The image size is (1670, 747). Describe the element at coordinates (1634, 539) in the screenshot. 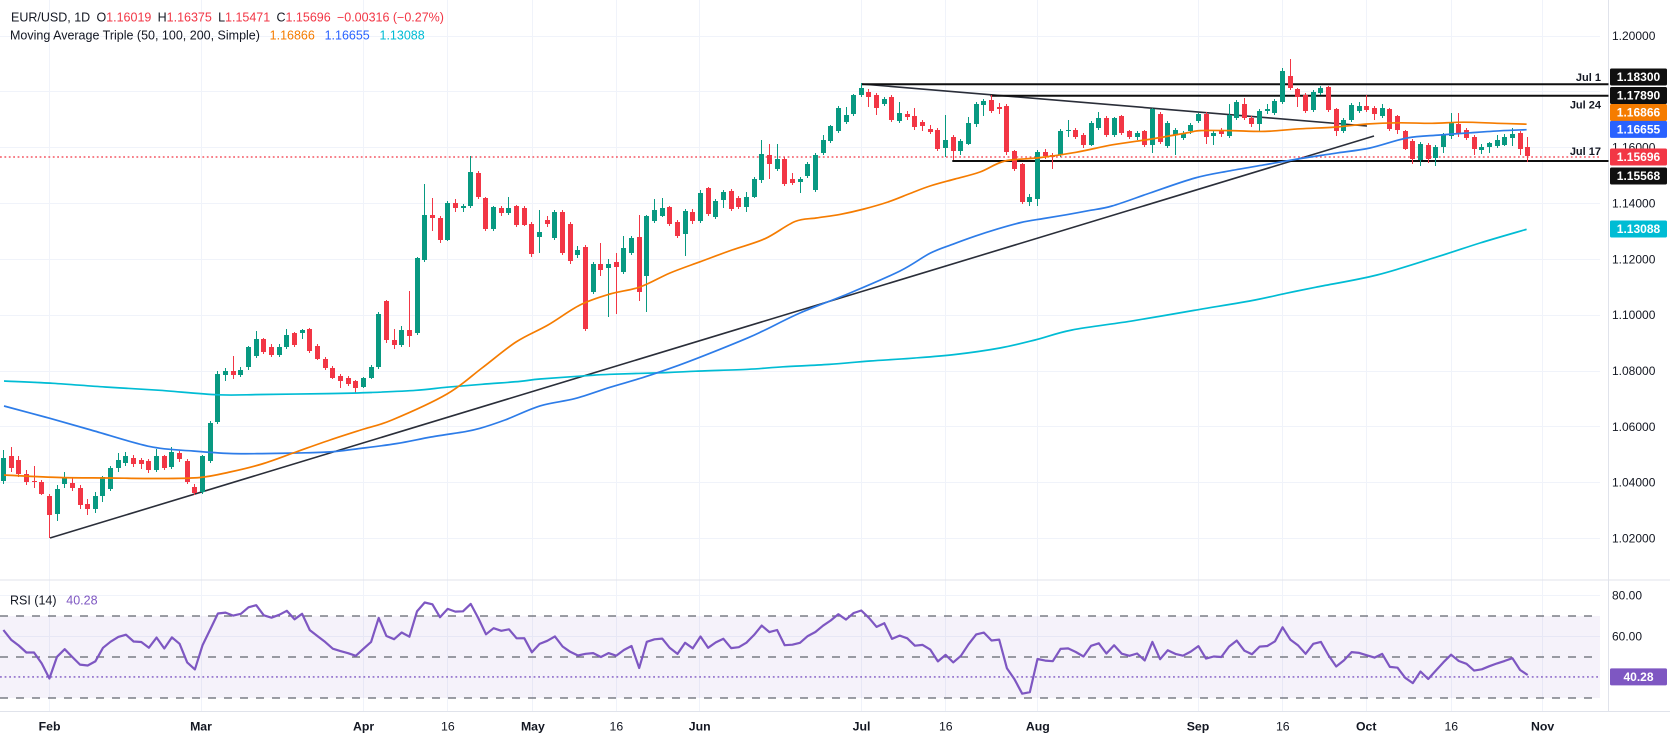

I see `svg-text: 1.02000` at that location.